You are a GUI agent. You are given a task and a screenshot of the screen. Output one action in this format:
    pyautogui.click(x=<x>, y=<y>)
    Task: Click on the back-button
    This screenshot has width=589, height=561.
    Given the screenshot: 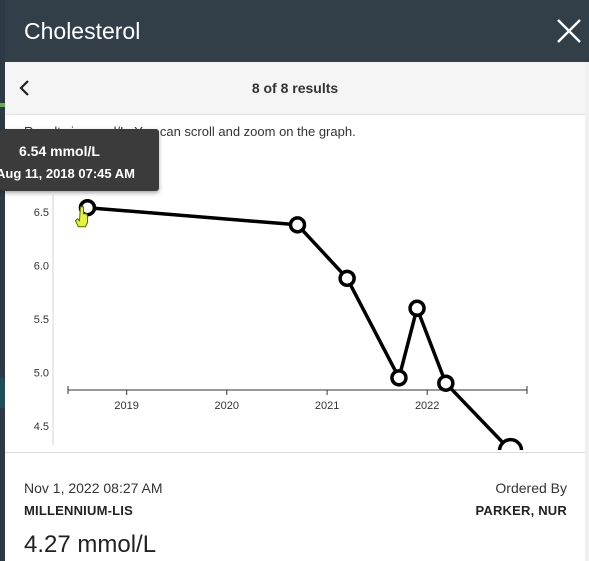 What is the action you would take?
    pyautogui.click(x=25, y=88)
    